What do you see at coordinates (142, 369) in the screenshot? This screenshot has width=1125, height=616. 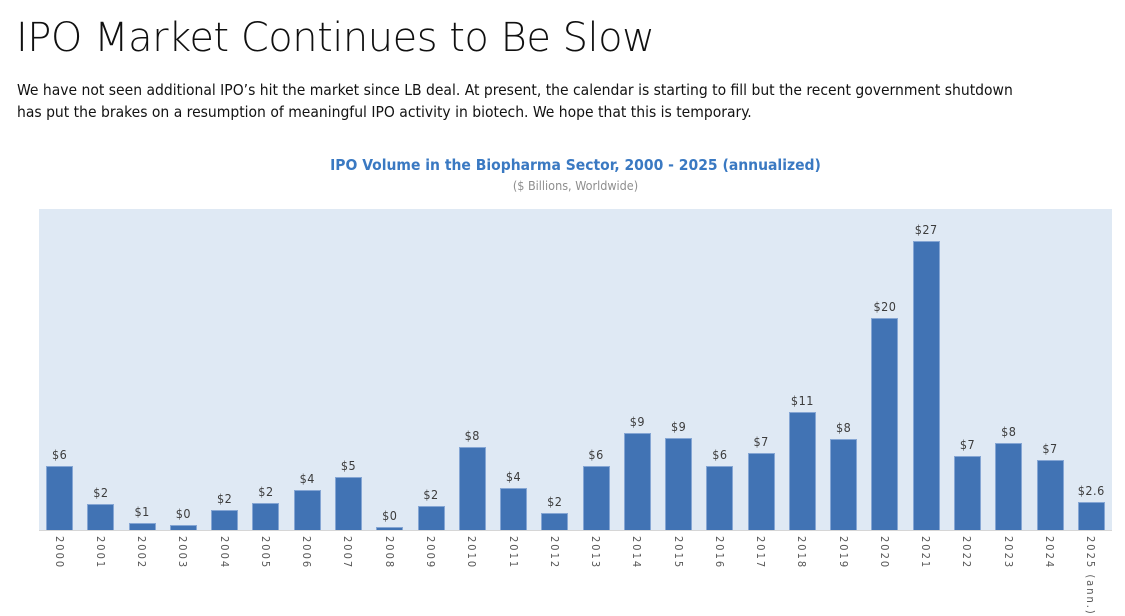 I see `bar-column: $1` at bounding box center [142, 369].